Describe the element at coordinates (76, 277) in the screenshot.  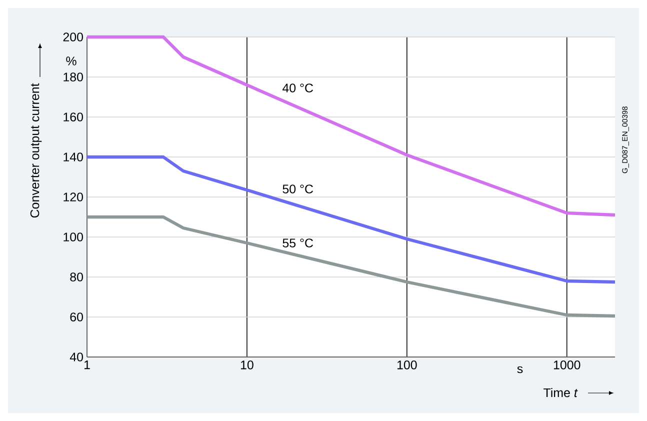
I see `y-tick-label: 80` at that location.